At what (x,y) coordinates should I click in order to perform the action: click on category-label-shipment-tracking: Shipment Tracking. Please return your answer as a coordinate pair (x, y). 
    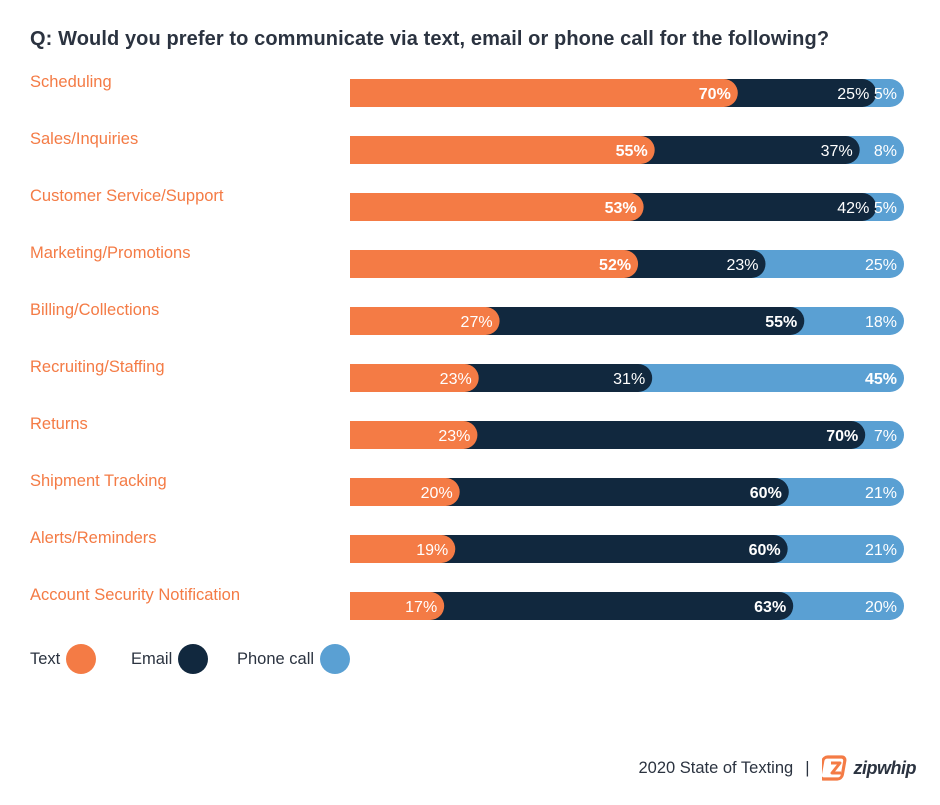
    Looking at the image, I should click on (98, 481).